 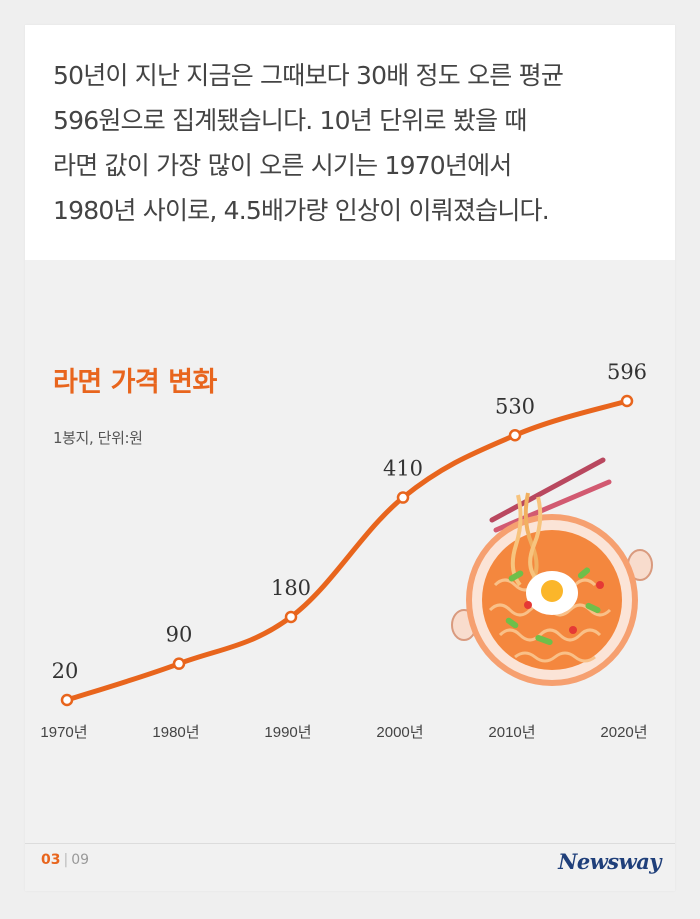 What do you see at coordinates (65, 671) in the screenshot?
I see `data-label: 20` at bounding box center [65, 671].